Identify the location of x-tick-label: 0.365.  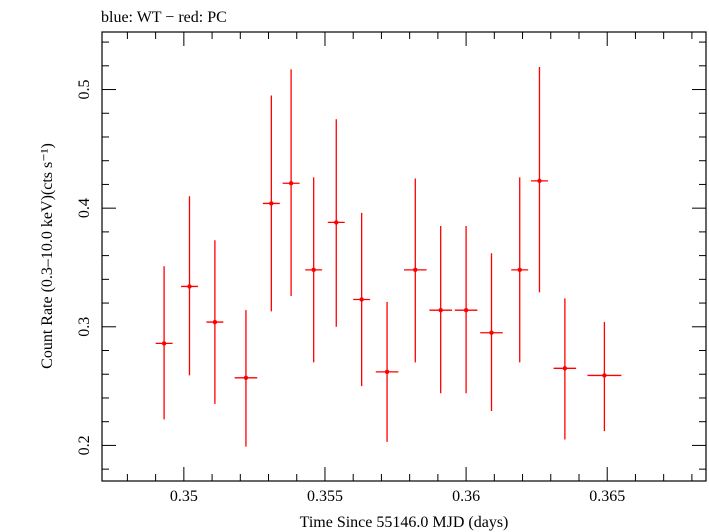
(607, 496).